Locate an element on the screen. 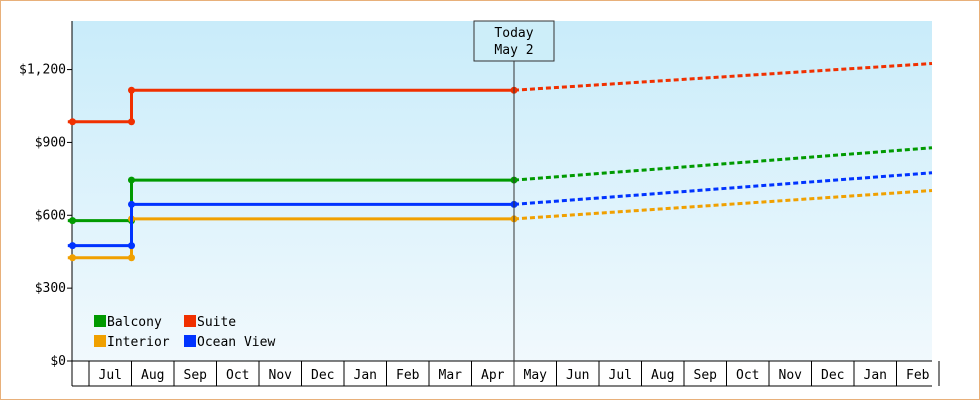  legend-label: Suite is located at coordinates (216, 322).